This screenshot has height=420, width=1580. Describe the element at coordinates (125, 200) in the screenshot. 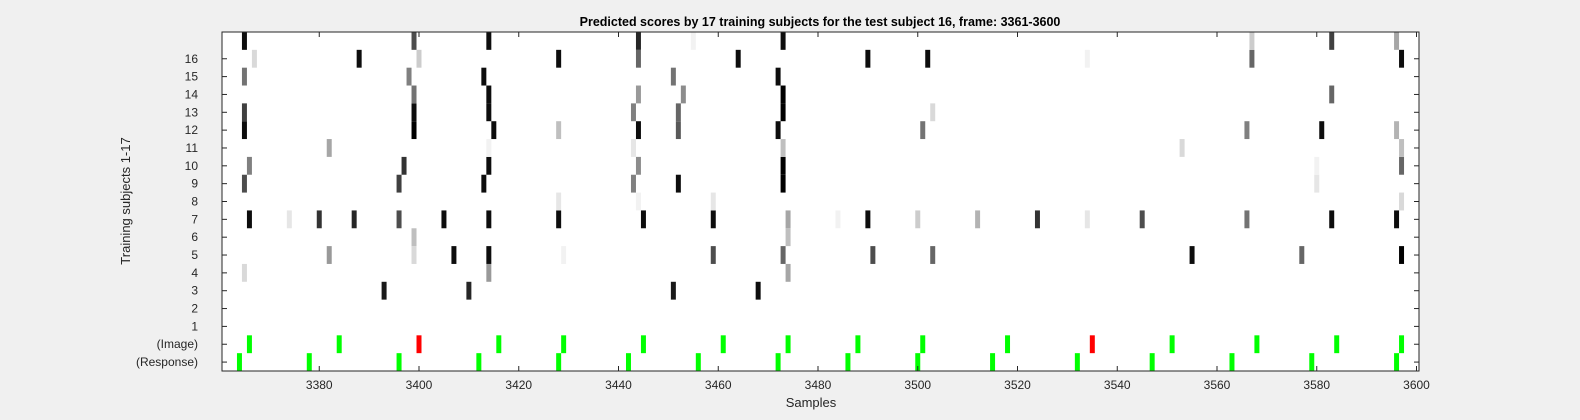

I see `y-axis-label: Training subjects 1-17` at that location.